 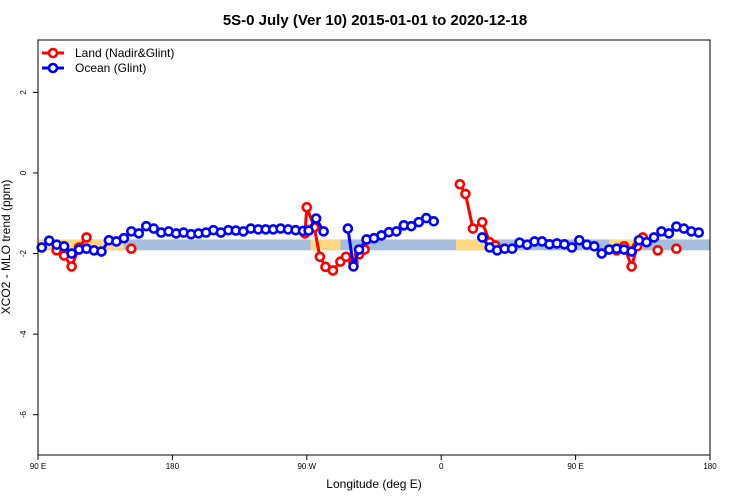 I want to click on legend-label: Ocean (Glint), so click(x=110, y=68).